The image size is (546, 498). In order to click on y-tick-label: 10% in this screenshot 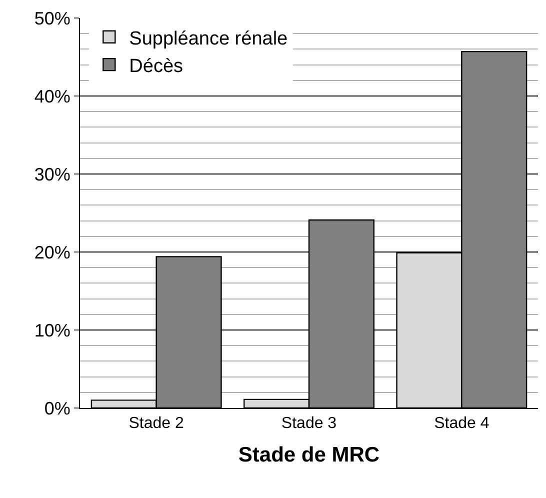, I will do `click(52, 330)`.